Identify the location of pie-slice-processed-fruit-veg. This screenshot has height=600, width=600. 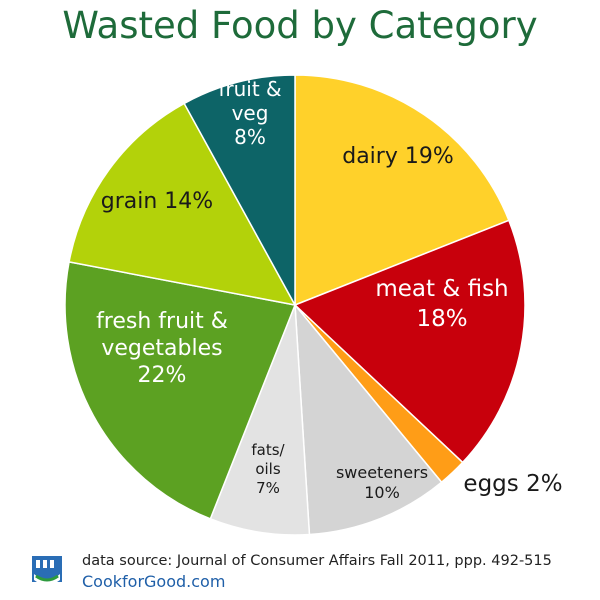
(239, 190).